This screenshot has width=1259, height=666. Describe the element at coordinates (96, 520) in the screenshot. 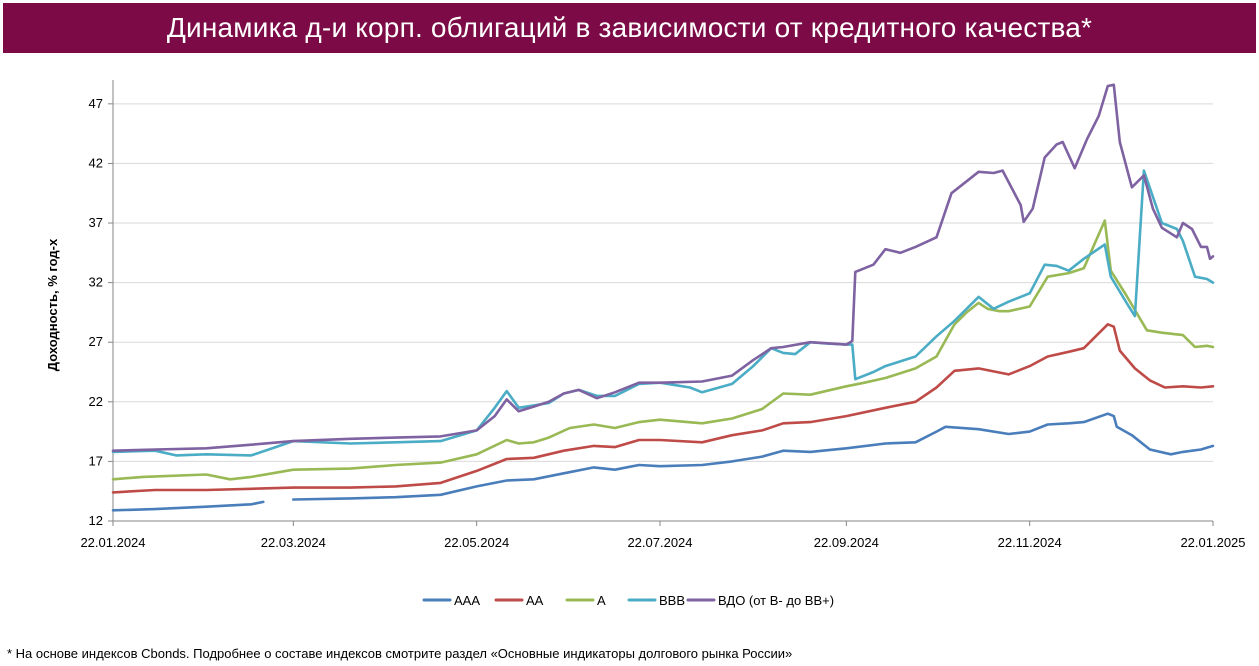

I see `y-tick-label: 12` at that location.